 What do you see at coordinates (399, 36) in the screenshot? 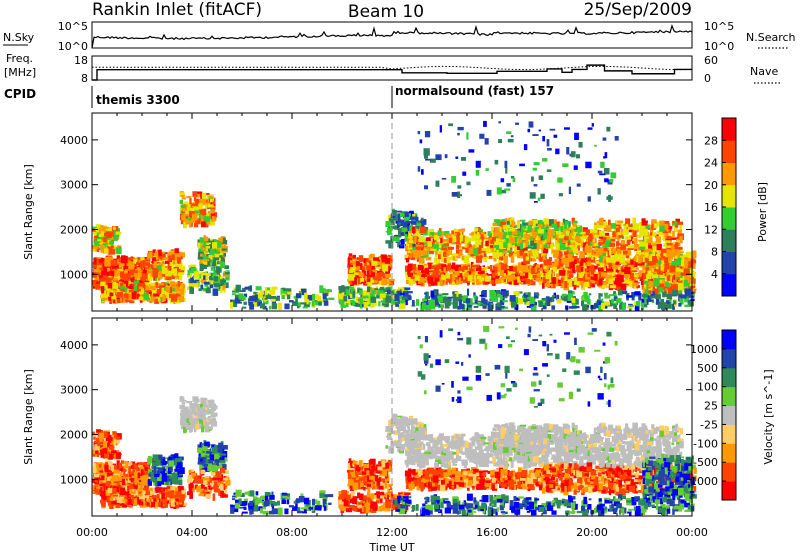
I see `nsky-strip: N.Sky 10^5 10^0 10^5 10^0 N.Search` at bounding box center [399, 36].